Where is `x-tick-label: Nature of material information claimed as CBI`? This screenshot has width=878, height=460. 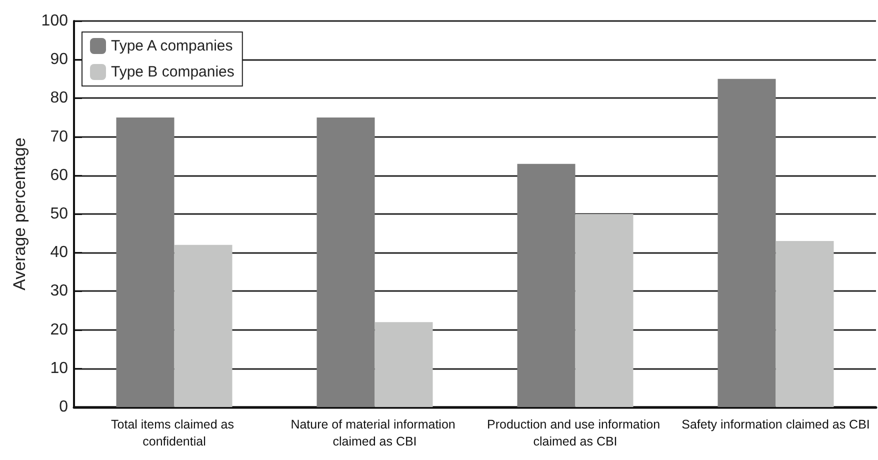 x-tick-label: Nature of material information claimed as CBI is located at coordinates (374, 433).